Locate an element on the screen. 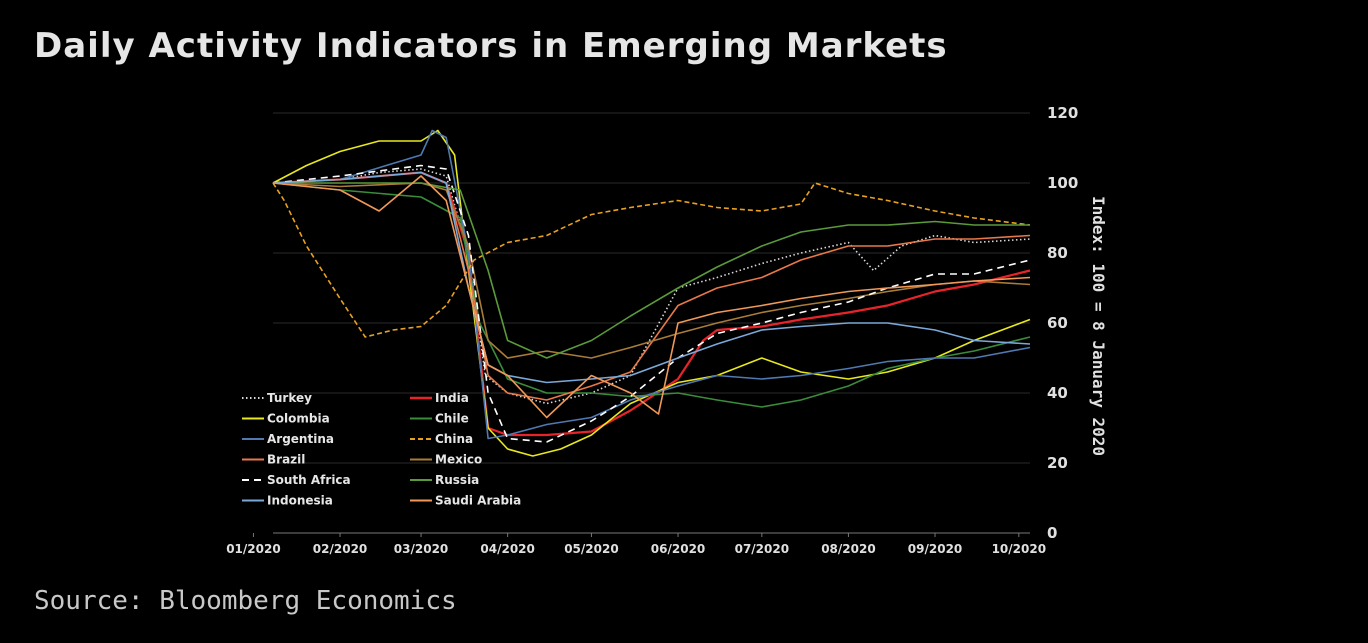  y-tick-label: 20 is located at coordinates (1057, 463).